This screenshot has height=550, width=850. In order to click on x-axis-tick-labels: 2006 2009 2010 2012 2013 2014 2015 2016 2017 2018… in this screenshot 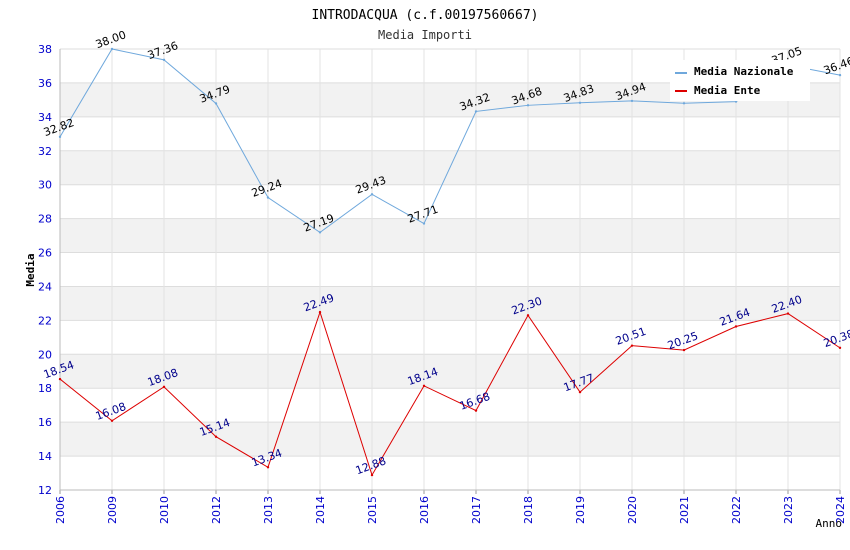, I will do `click(450, 510)`.